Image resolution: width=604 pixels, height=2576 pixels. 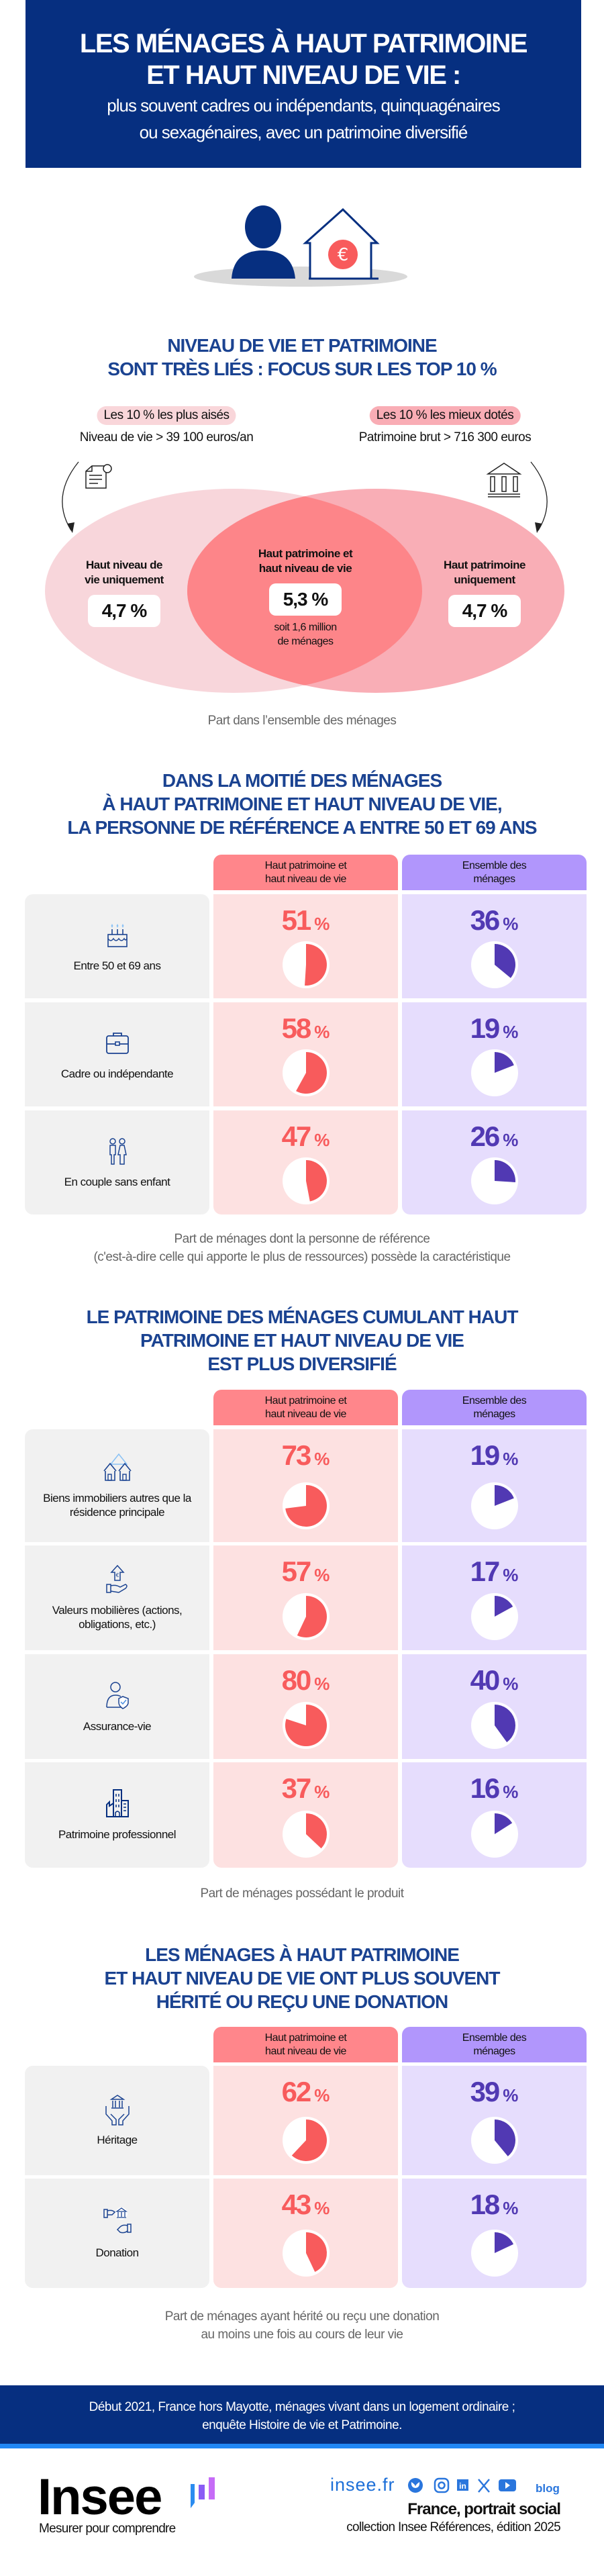 I want to click on blog-icon: blog, so click(x=548, y=2488).